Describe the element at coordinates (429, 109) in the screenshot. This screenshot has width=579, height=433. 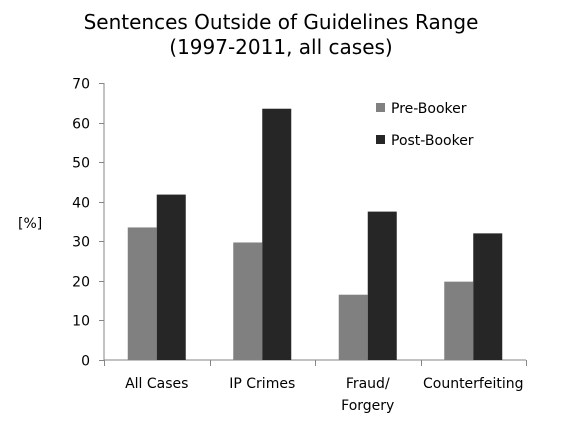
I see `legend-label: Pre-Booker` at that location.